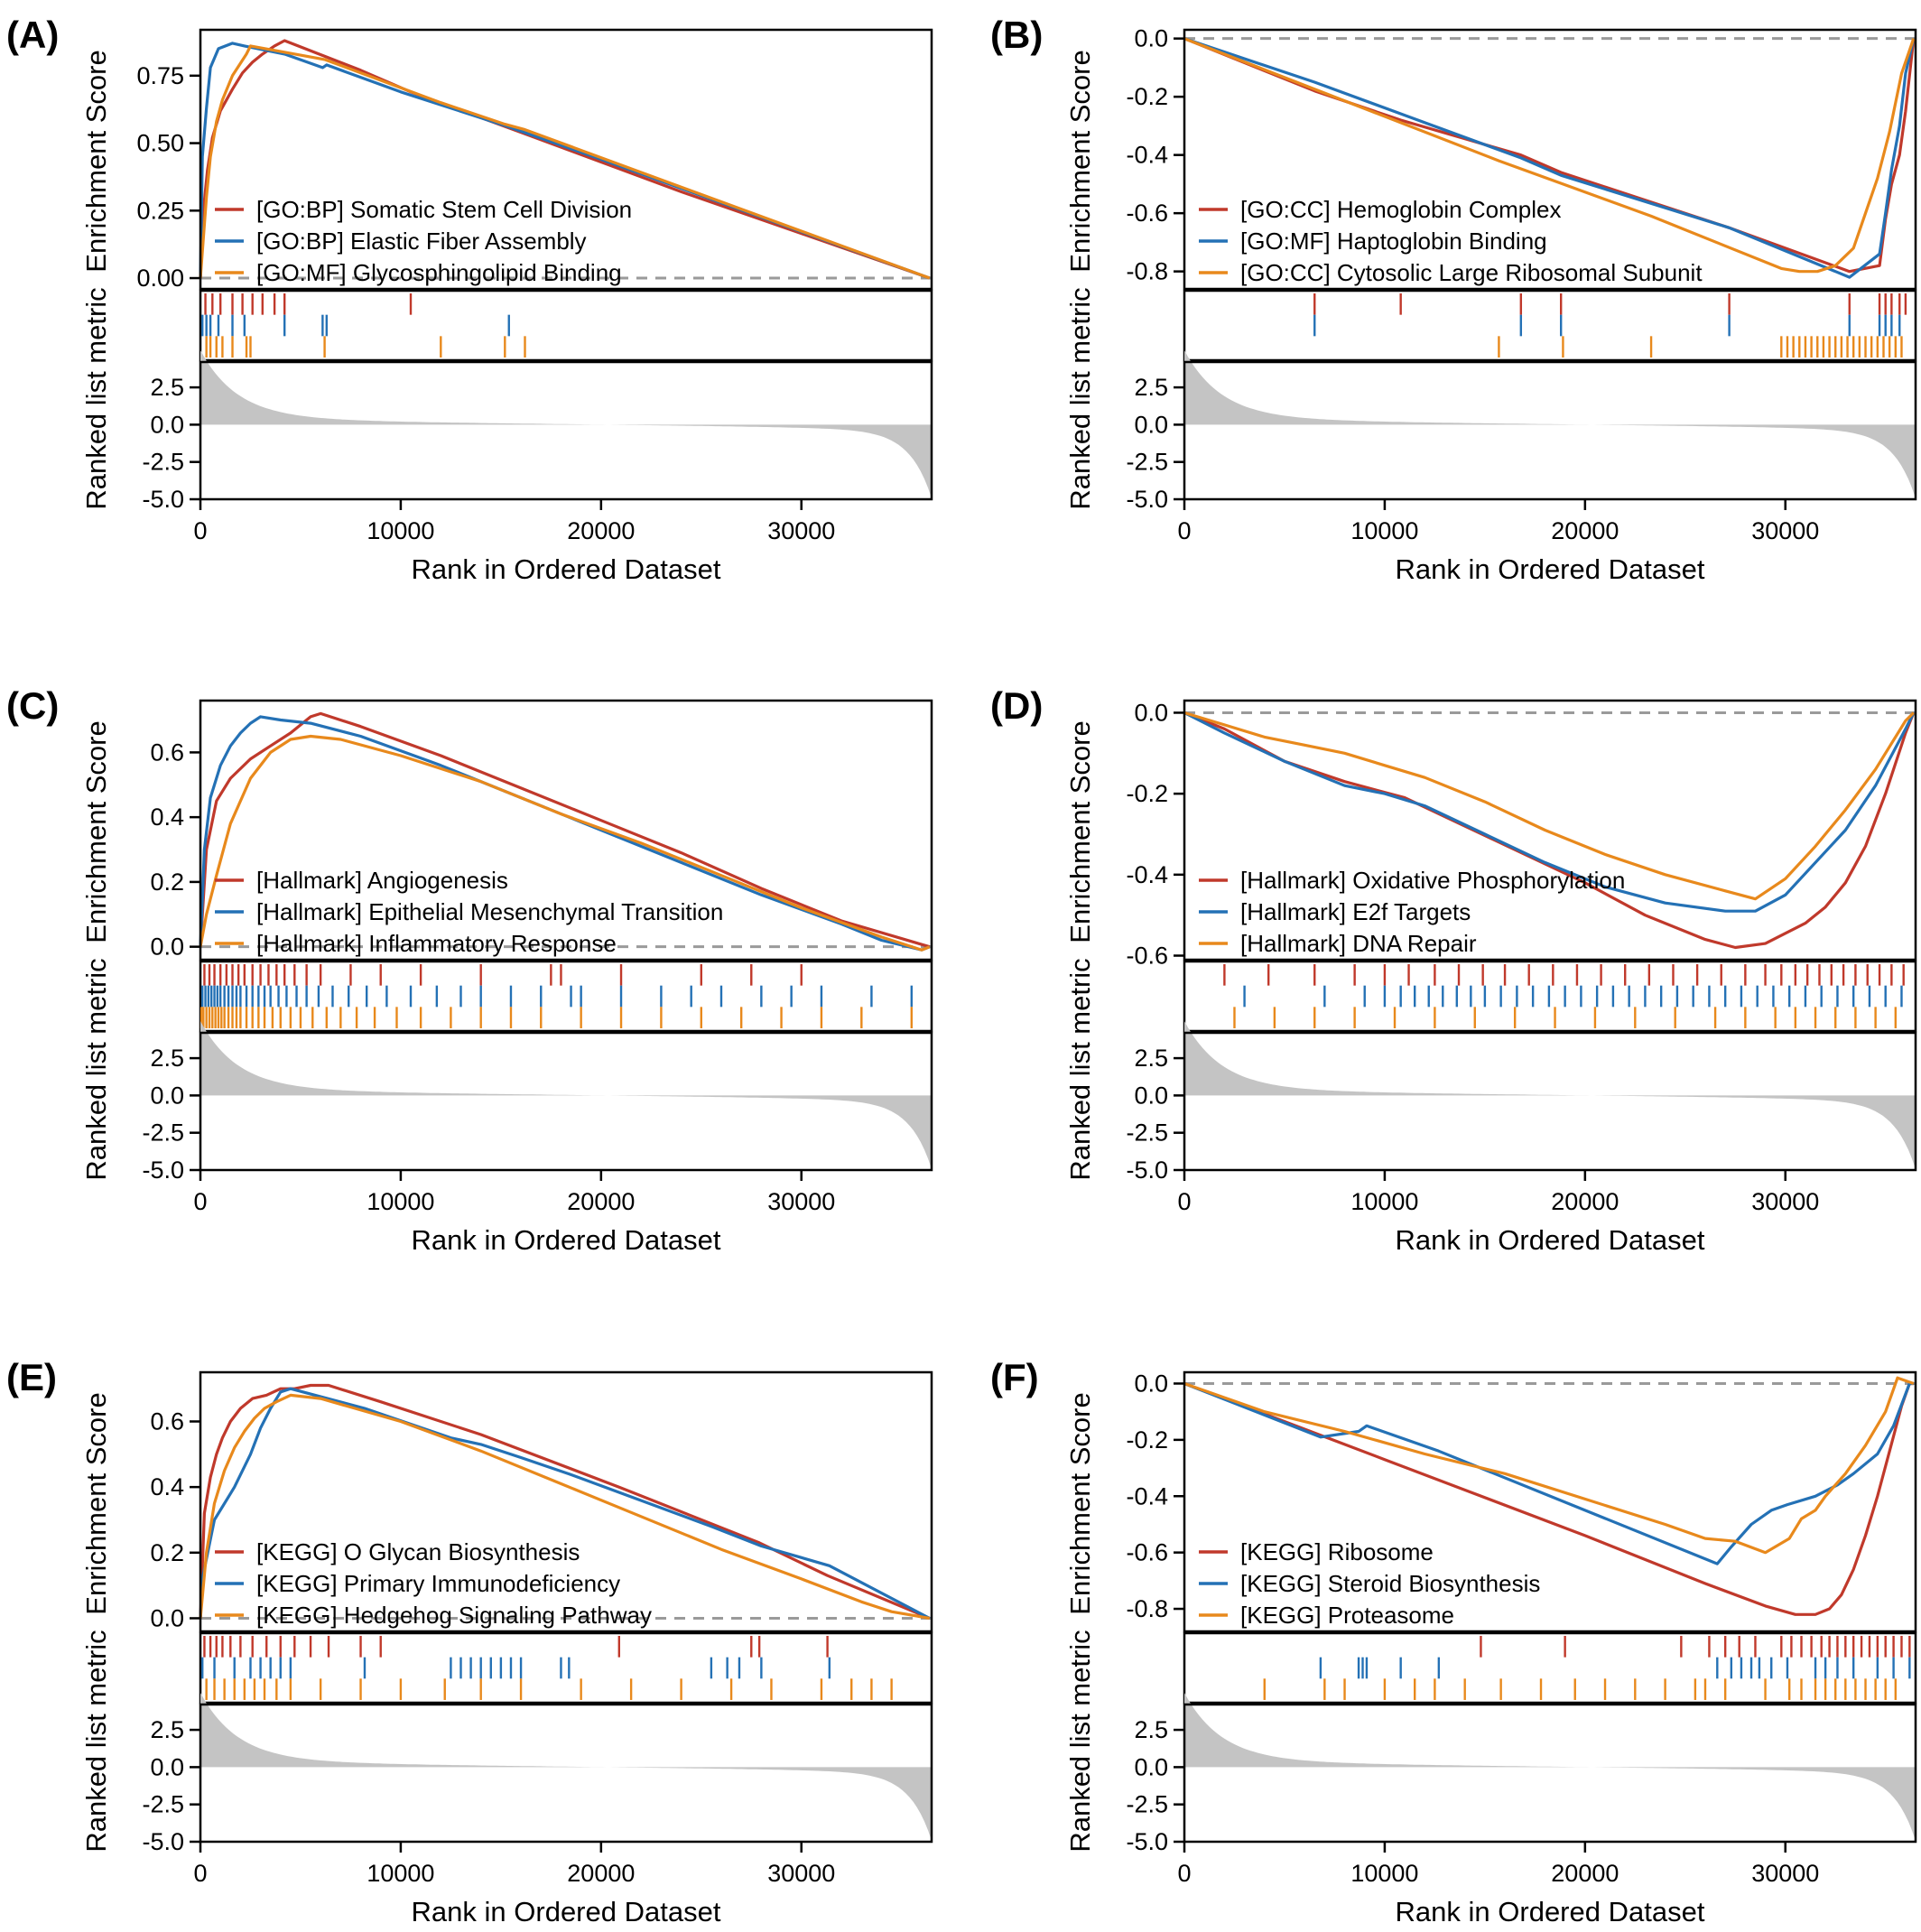  I want to click on legend-entry-3: [Hallmark] DNA Repair, so click(1358, 943).